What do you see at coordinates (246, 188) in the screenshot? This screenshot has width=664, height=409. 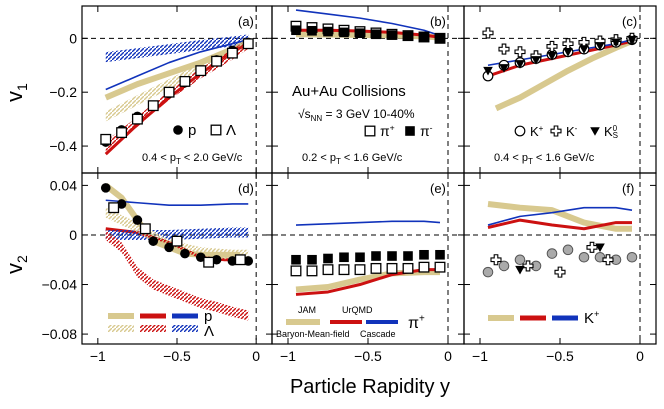 I see `panel-label: (d)` at bounding box center [246, 188].